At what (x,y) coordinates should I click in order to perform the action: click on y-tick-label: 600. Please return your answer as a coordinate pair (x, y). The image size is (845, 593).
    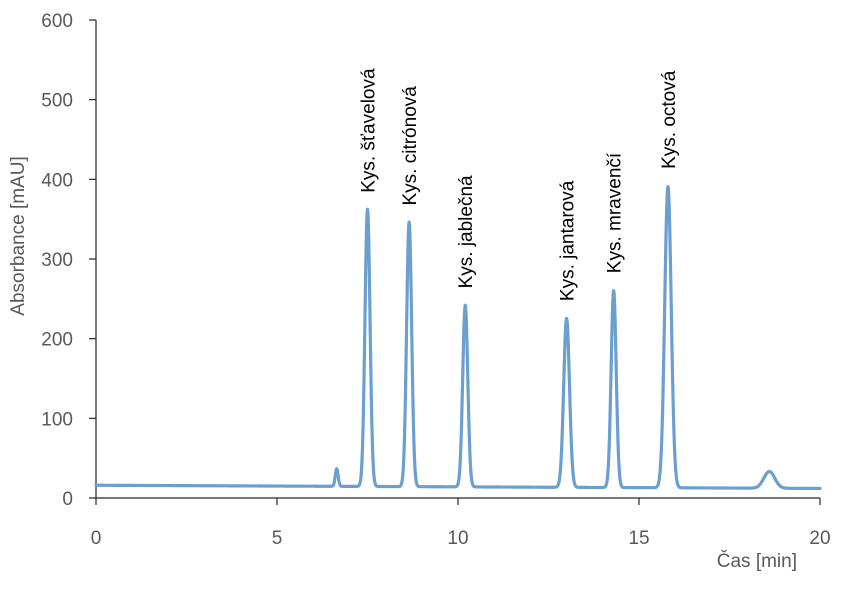
    Looking at the image, I should click on (57, 21).